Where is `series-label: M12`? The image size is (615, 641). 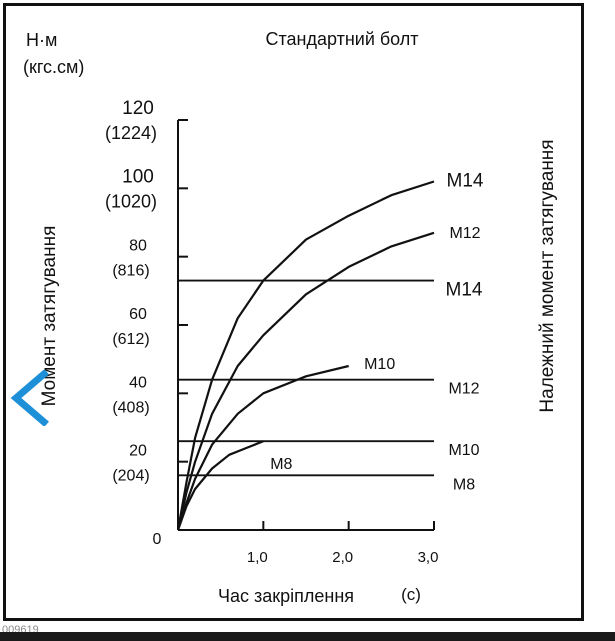 series-label: M12 is located at coordinates (464, 233).